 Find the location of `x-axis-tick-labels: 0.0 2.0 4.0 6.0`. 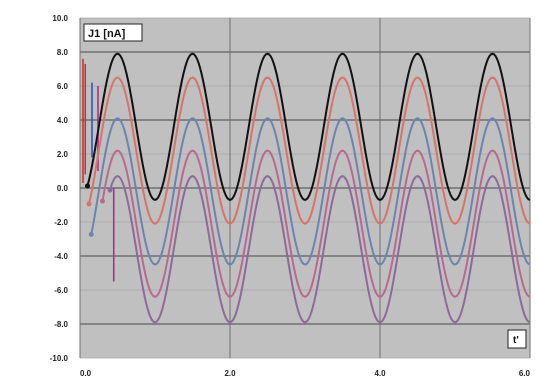

x-axis-tick-labels: 0.0 2.0 4.0 6.0 is located at coordinates (305, 373).